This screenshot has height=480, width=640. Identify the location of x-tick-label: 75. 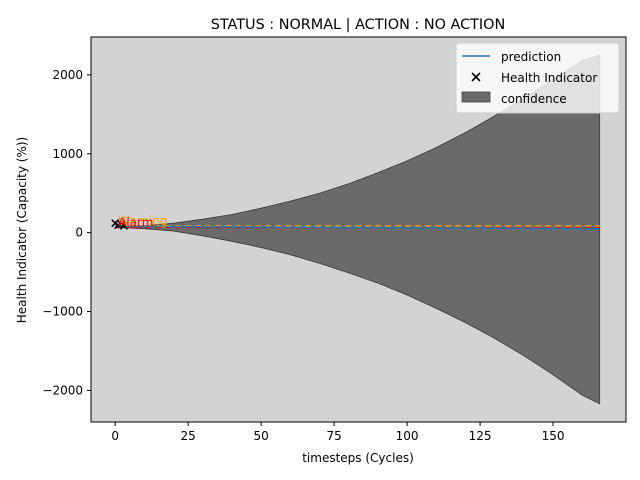
(333, 436).